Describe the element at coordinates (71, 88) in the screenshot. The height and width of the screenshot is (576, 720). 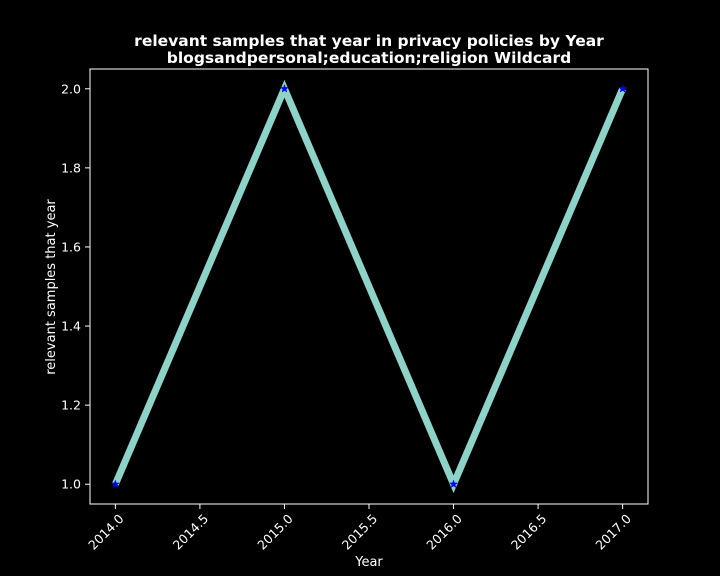
I see `y-tick-label: 2.0` at that location.